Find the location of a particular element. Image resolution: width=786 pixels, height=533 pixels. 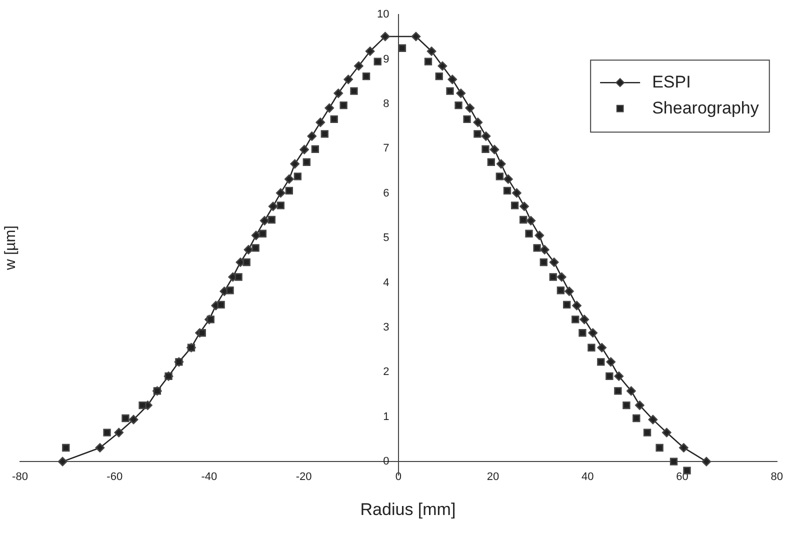

y-tick-label: 6 is located at coordinates (390, 193).